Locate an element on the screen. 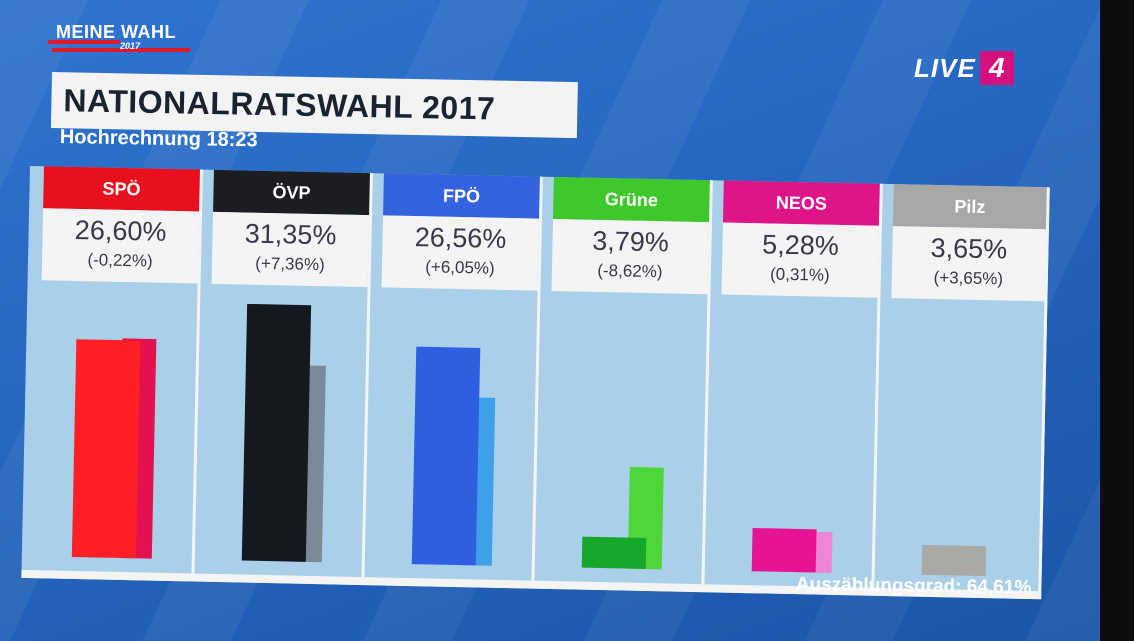 Image resolution: width=1134 pixels, height=641 pixels. change-label: (+3,65%) is located at coordinates (968, 278).